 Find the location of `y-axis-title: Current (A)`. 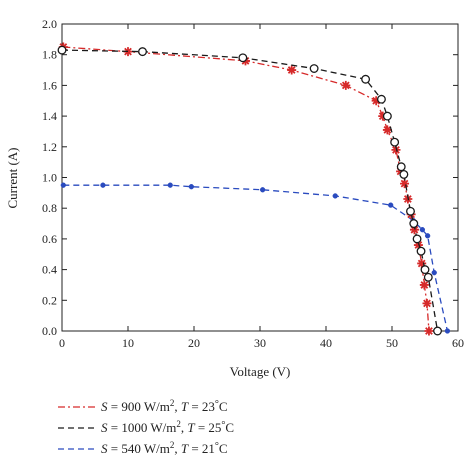

y-axis-title: Current (A) is located at coordinates (12, 177).